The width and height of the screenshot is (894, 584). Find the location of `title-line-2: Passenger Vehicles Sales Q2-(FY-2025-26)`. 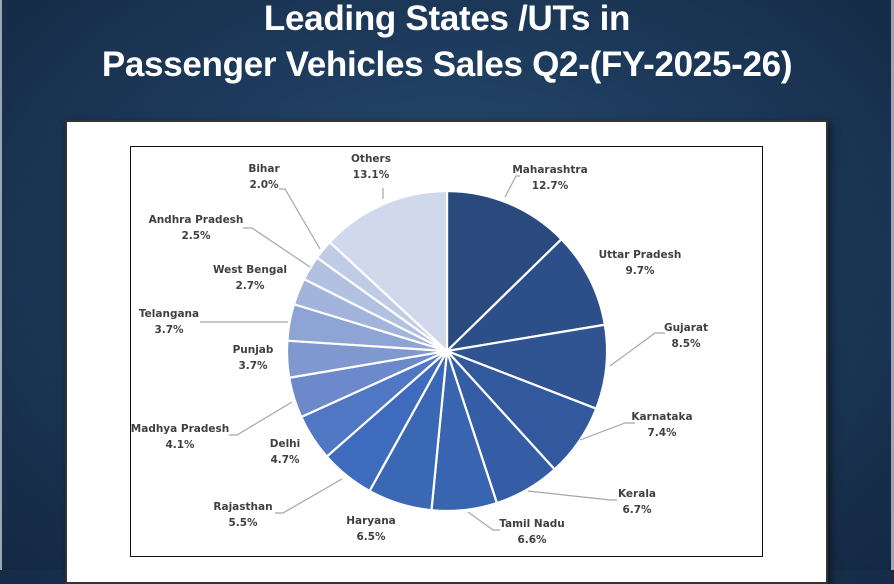

title-line-2: Passenger Vehicles Sales Q2-(FY-2025-26) is located at coordinates (447, 64).